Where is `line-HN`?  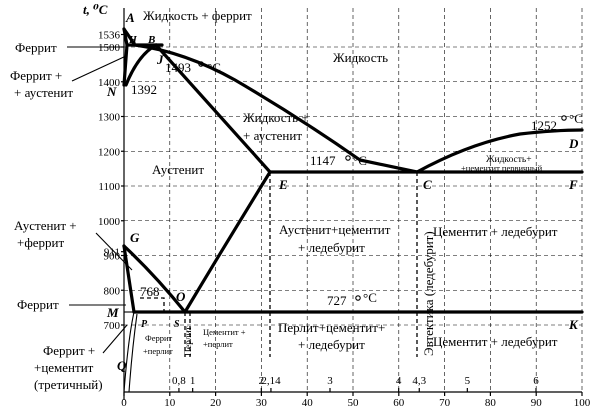
line-HN is located at coordinates (125, 65).